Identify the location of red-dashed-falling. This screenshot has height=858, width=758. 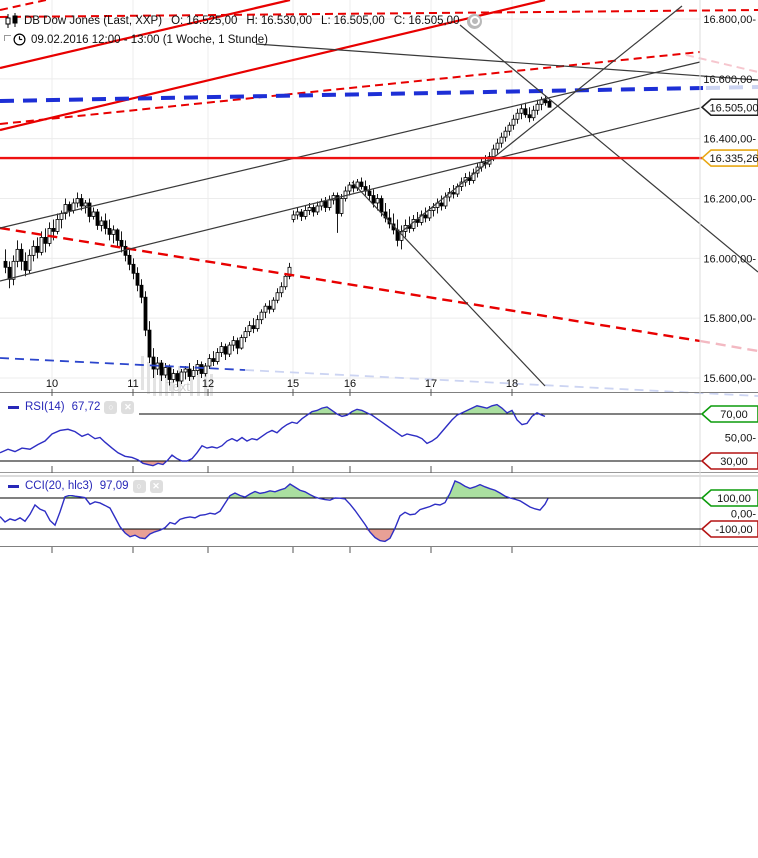
(350, 284).